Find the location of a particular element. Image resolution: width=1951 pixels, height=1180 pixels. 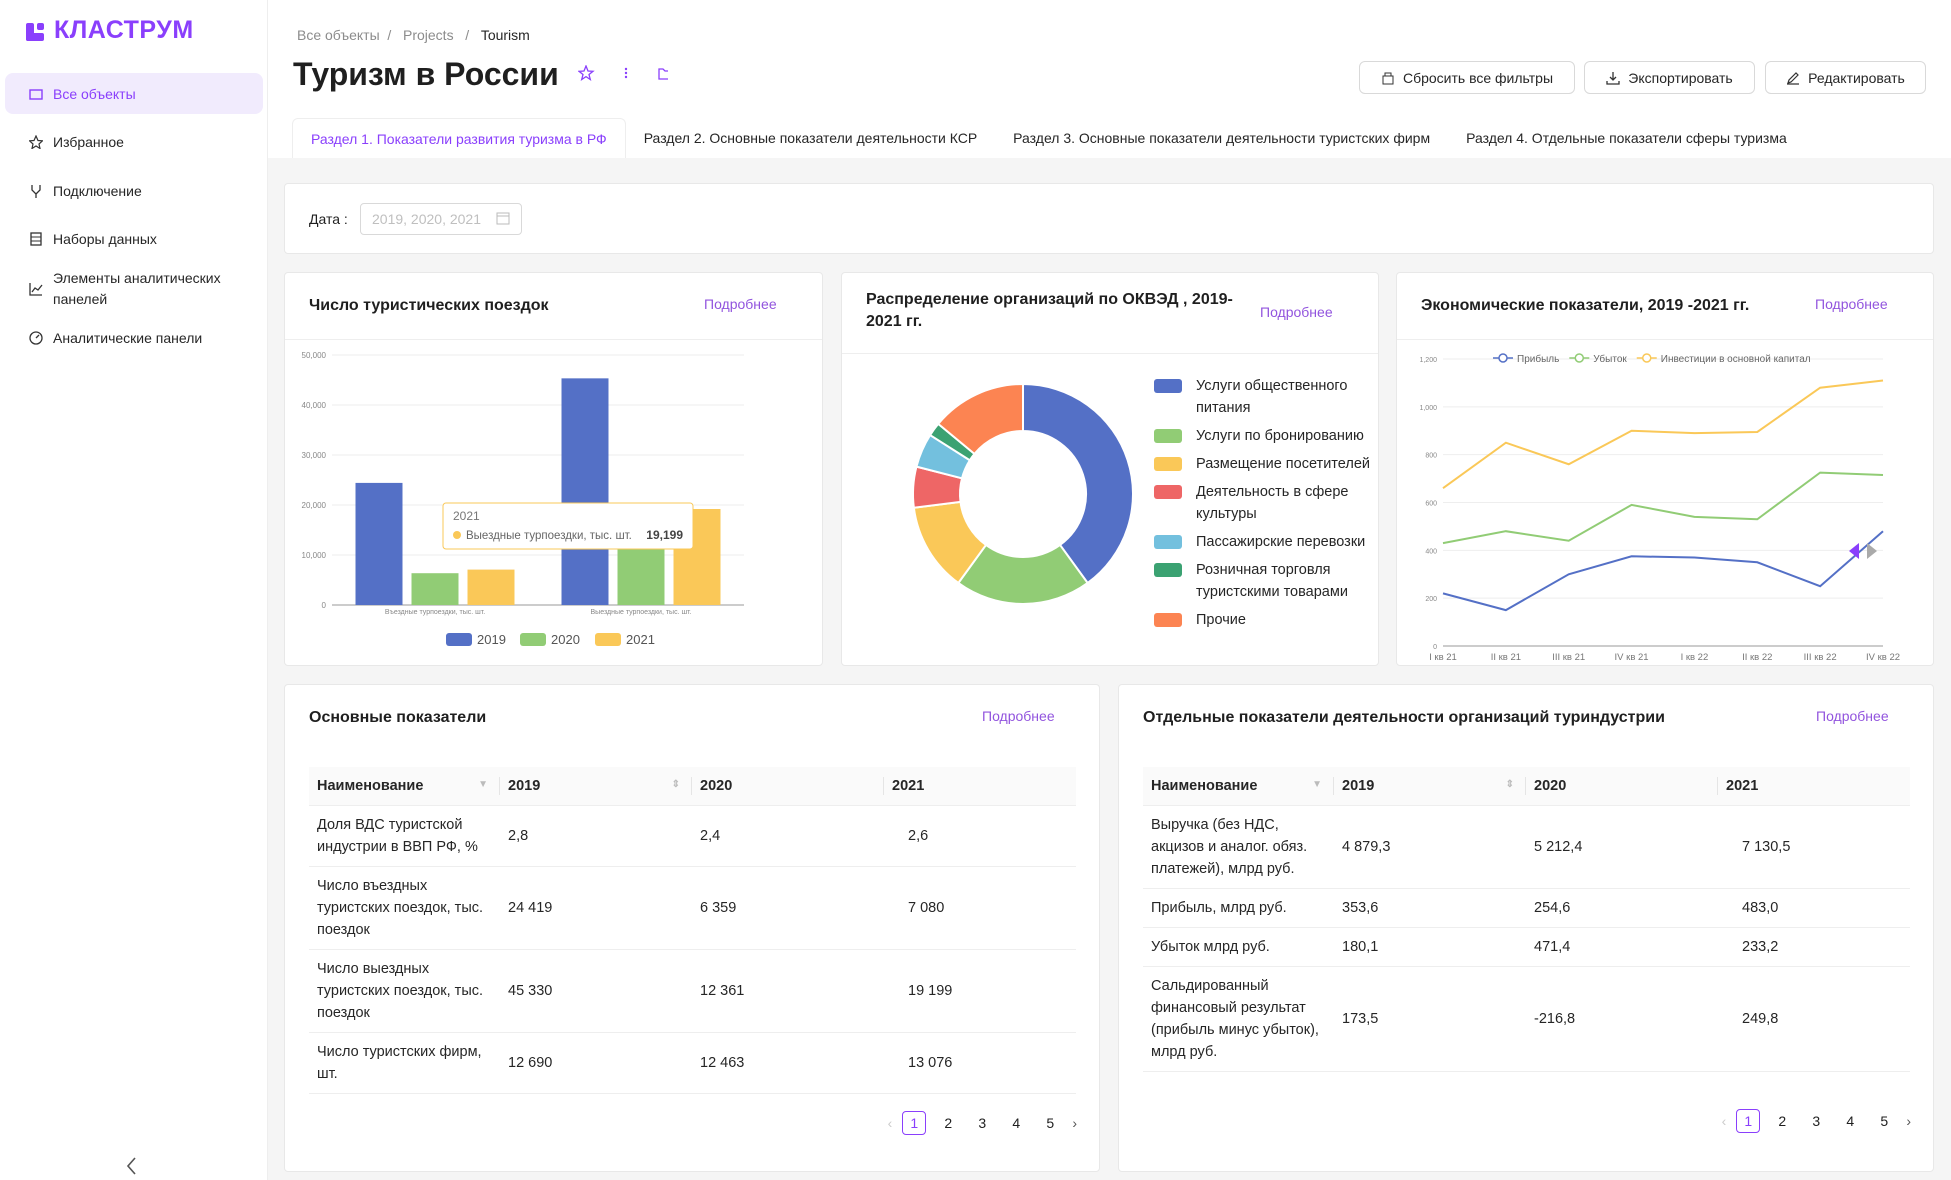

header-row: Наименование ▼ 2019 ⇕ 2020 2021 is located at coordinates (1526, 786).